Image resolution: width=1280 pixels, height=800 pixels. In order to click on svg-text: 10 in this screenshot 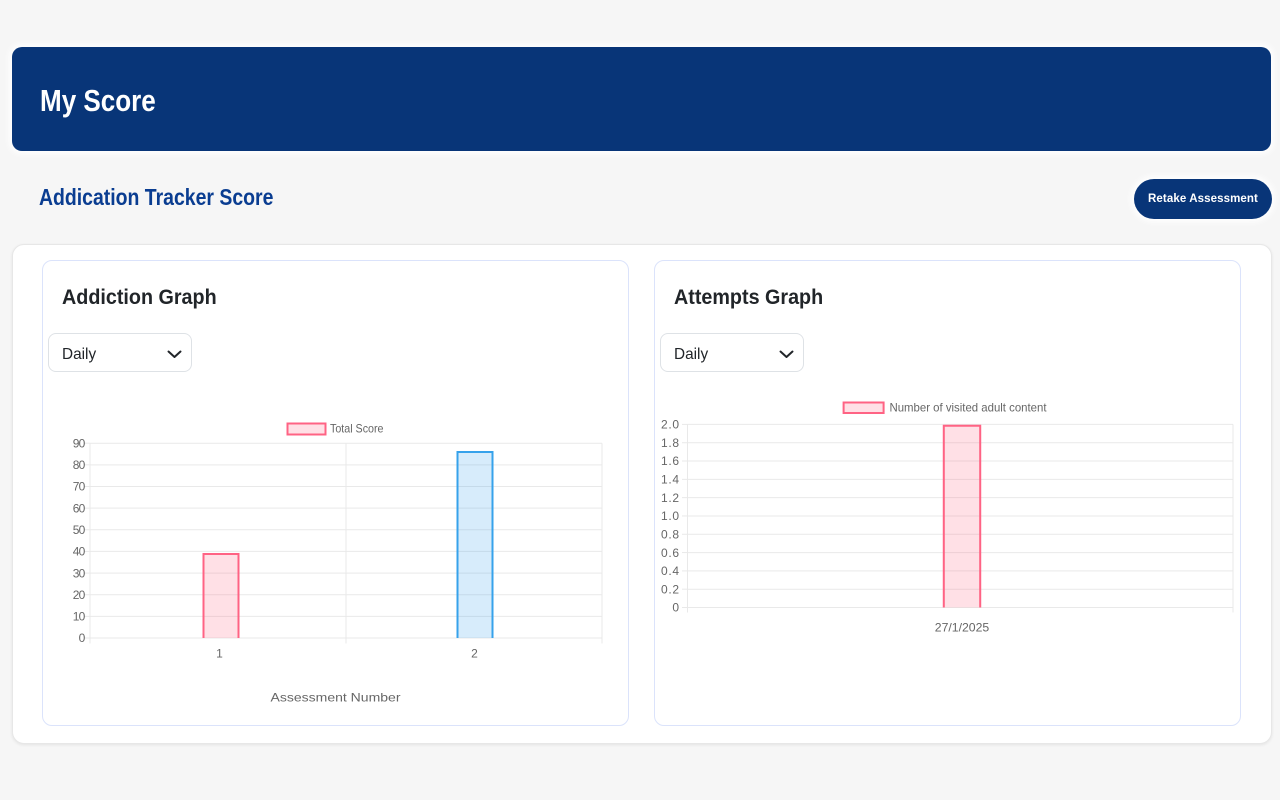, I will do `click(79, 617)`.